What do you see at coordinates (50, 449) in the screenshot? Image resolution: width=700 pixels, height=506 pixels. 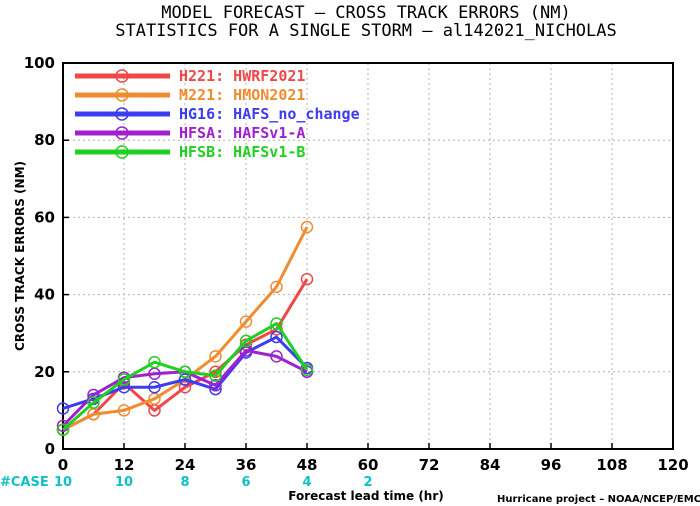 I see `y-tick-label: 0` at bounding box center [50, 449].